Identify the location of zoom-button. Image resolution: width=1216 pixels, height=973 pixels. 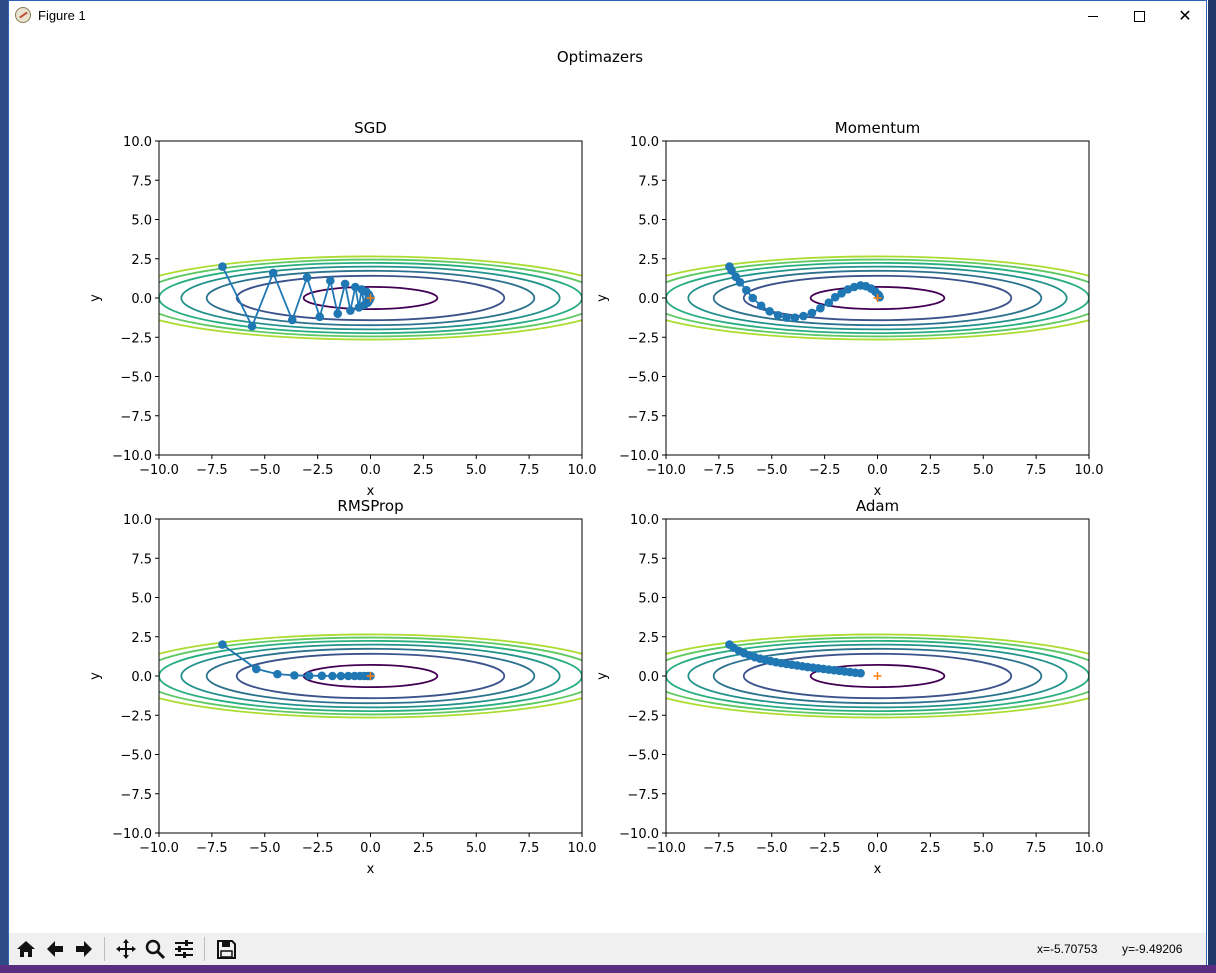
(155, 949).